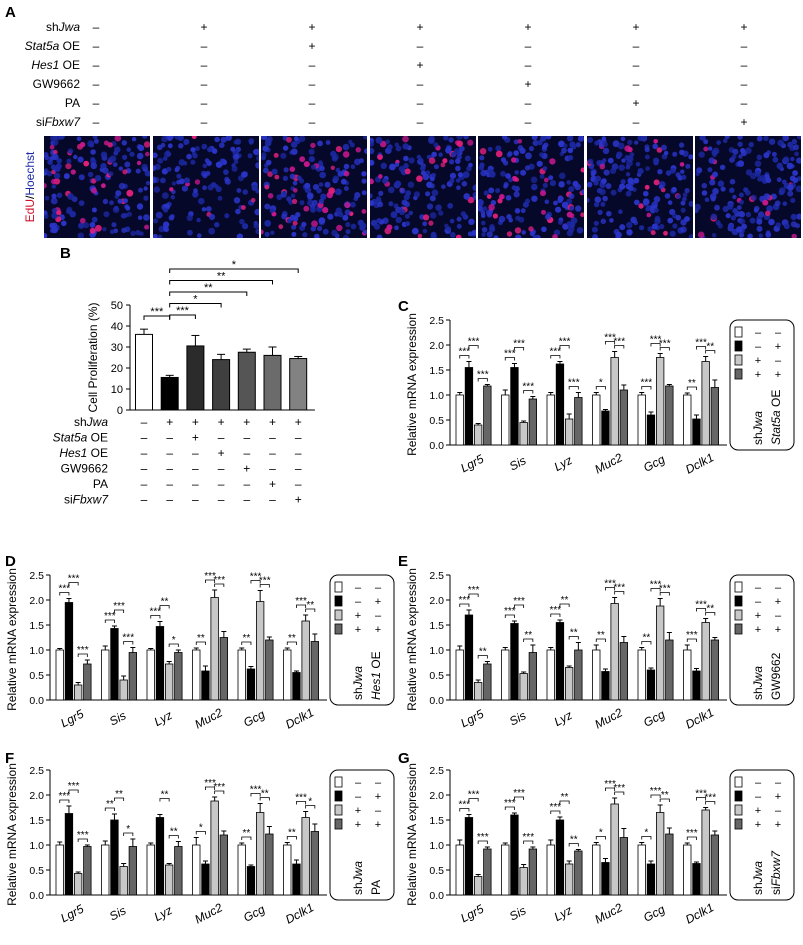 The image size is (803, 945). Describe the element at coordinates (517, 913) in the screenshot. I see `category-label: Sis` at that location.